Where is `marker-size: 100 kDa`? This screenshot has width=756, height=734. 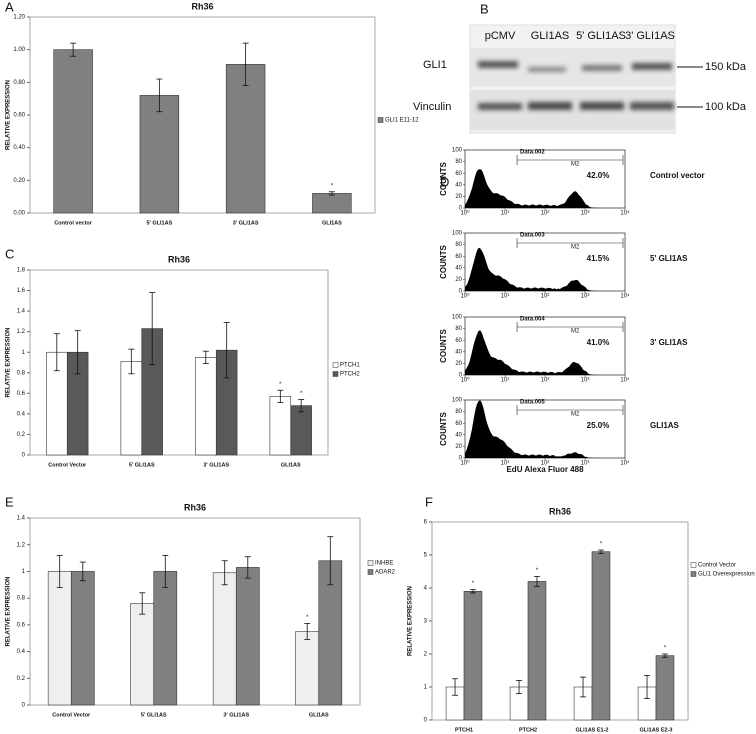 marker-size: 100 kDa is located at coordinates (726, 107).